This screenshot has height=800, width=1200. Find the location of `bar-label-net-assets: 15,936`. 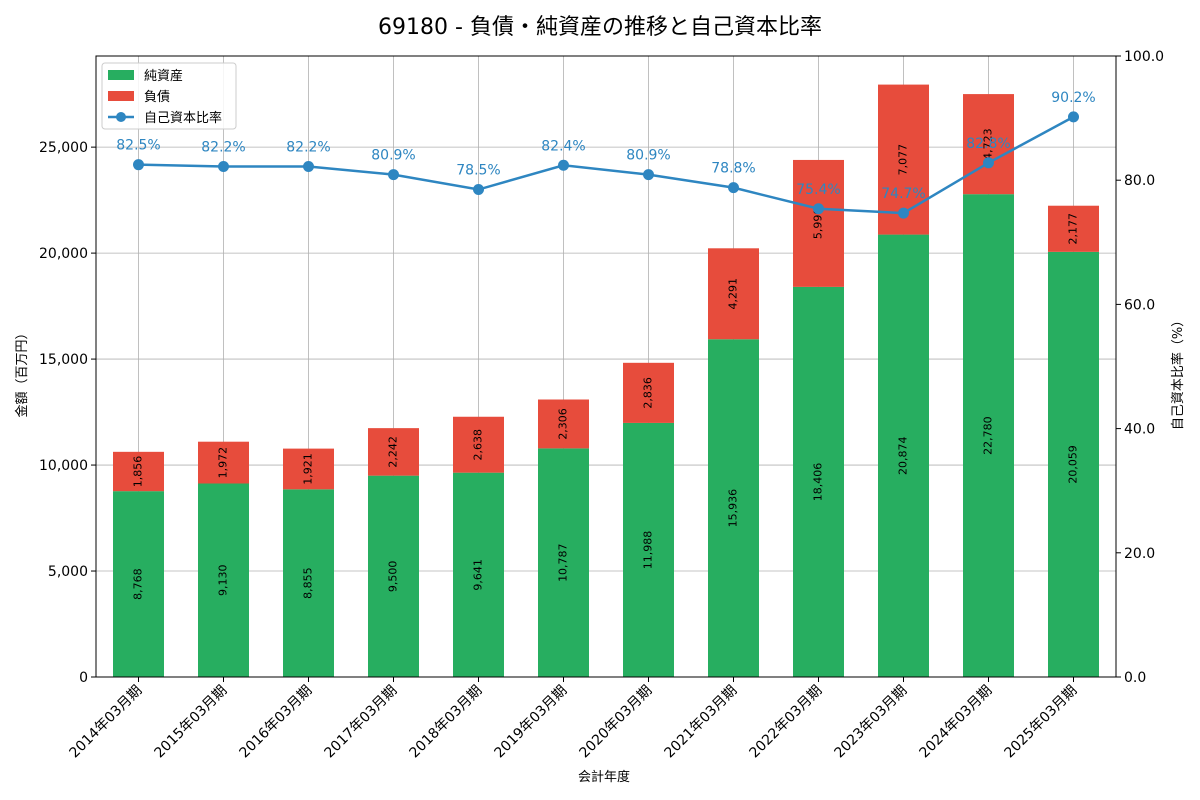

bar-label-net-assets: 15,936 is located at coordinates (733, 508).